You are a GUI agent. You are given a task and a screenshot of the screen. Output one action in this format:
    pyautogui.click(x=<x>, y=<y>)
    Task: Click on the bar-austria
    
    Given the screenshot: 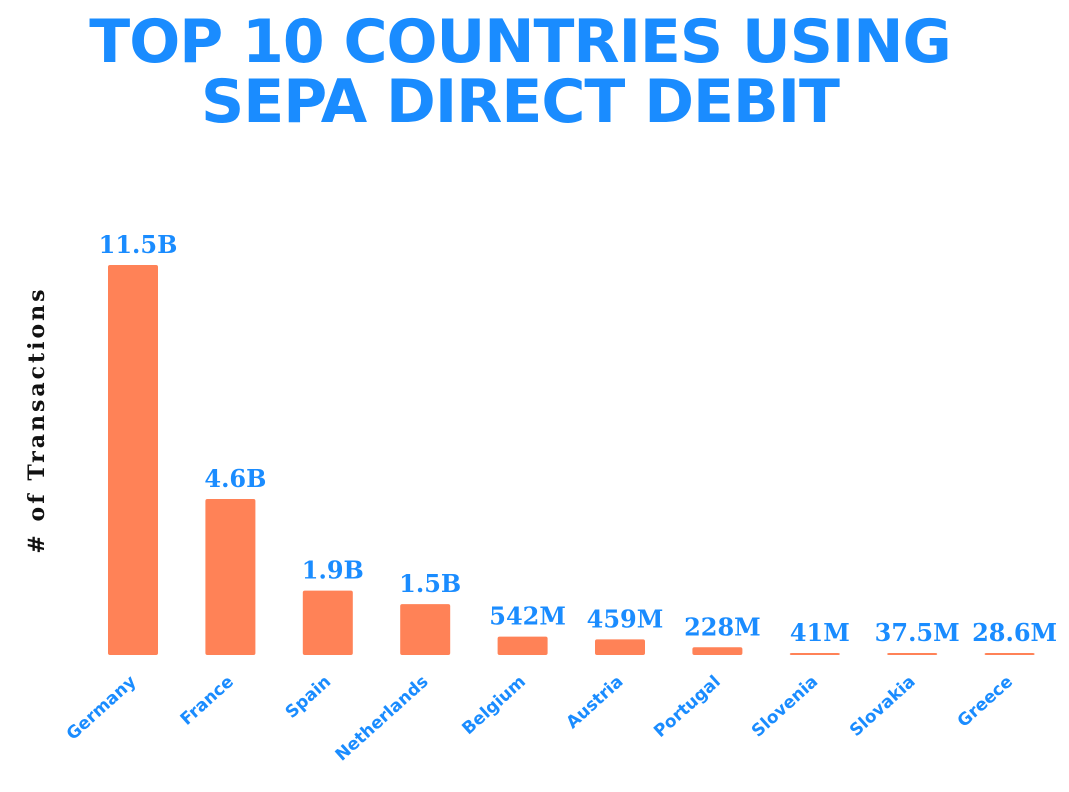 What is the action you would take?
    pyautogui.click(x=620, y=647)
    